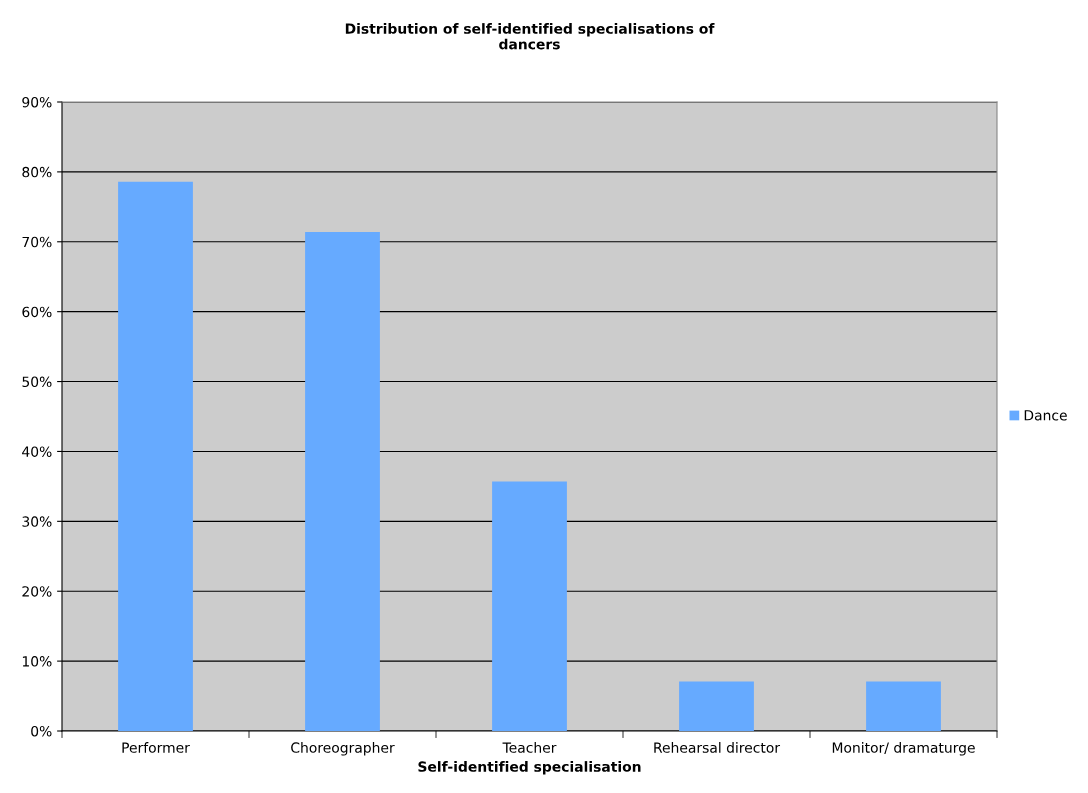 The image size is (1088, 793). Describe the element at coordinates (37, 312) in the screenshot. I see `y-tick-label: 60%` at that location.